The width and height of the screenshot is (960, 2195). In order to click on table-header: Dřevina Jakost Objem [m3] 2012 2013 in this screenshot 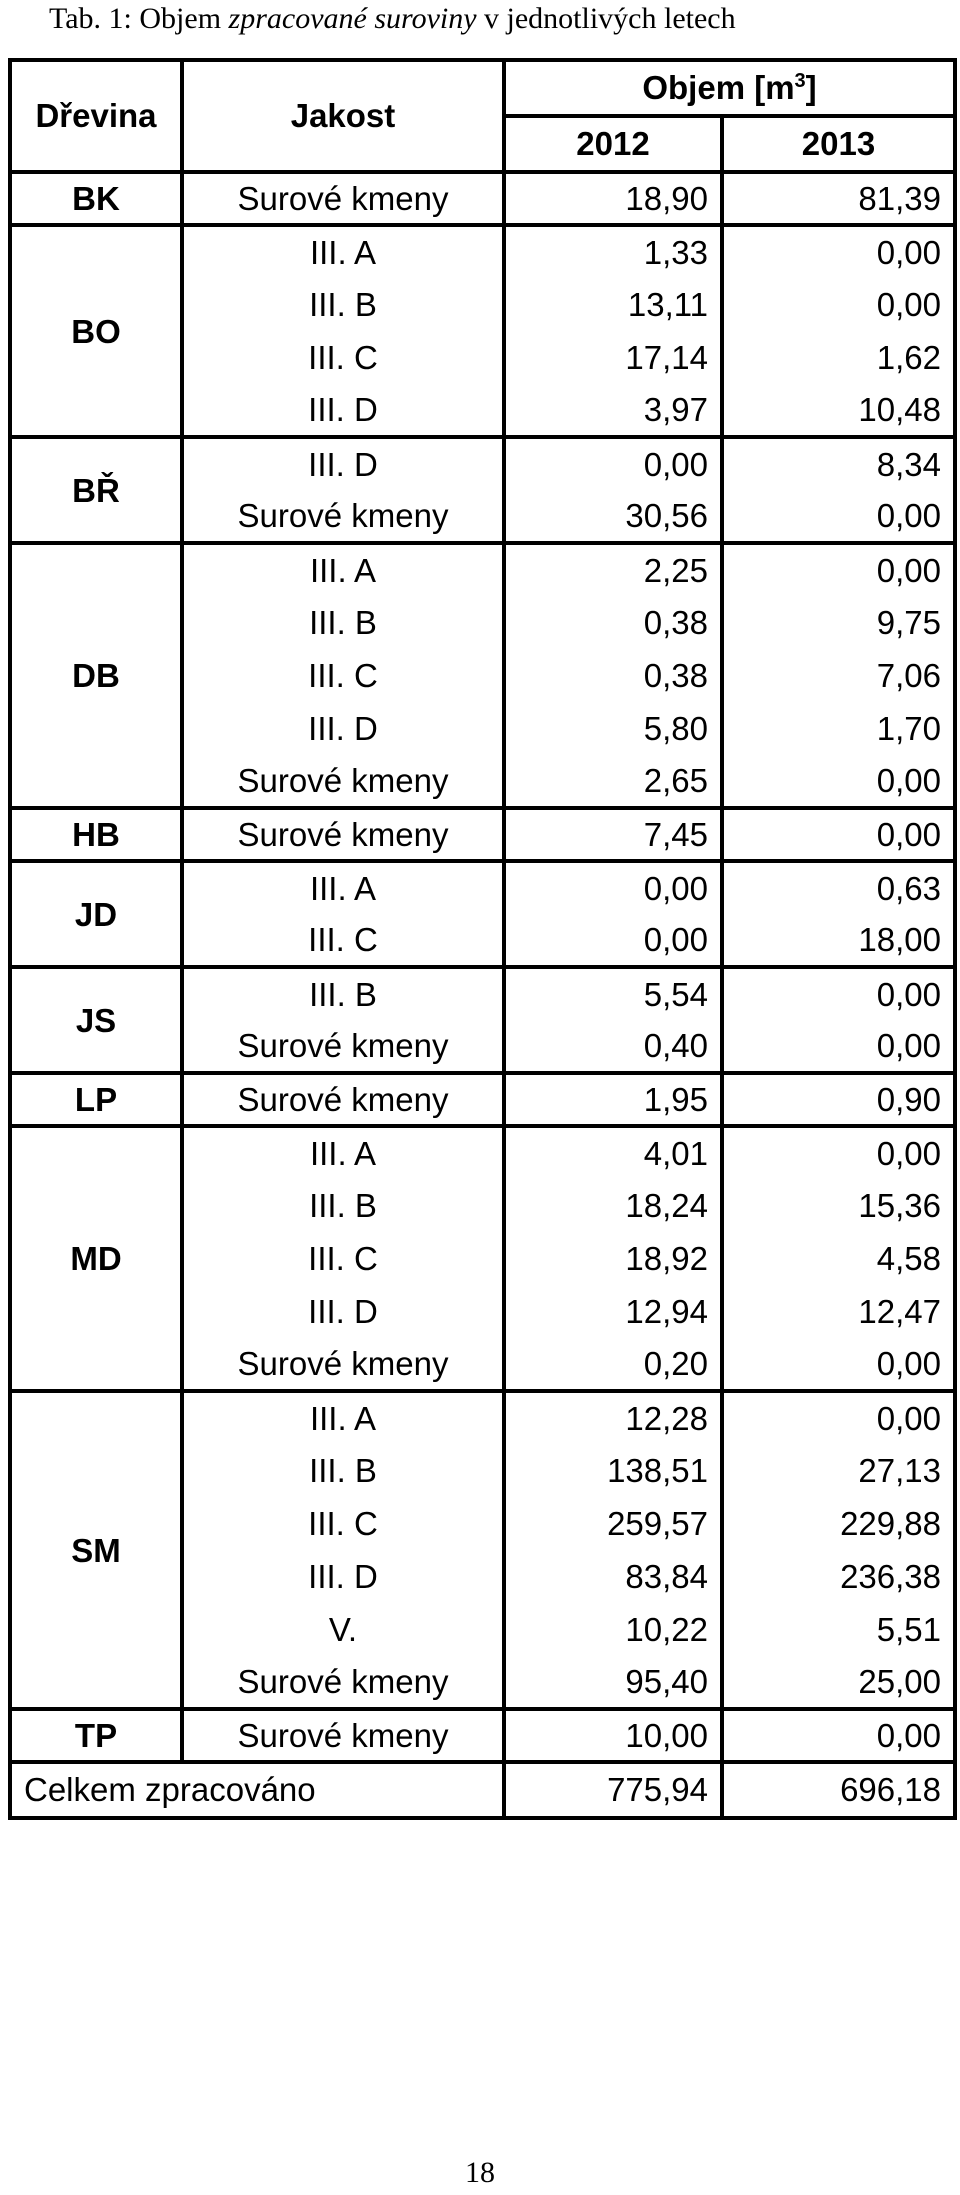, I will do `click(483, 116)`.